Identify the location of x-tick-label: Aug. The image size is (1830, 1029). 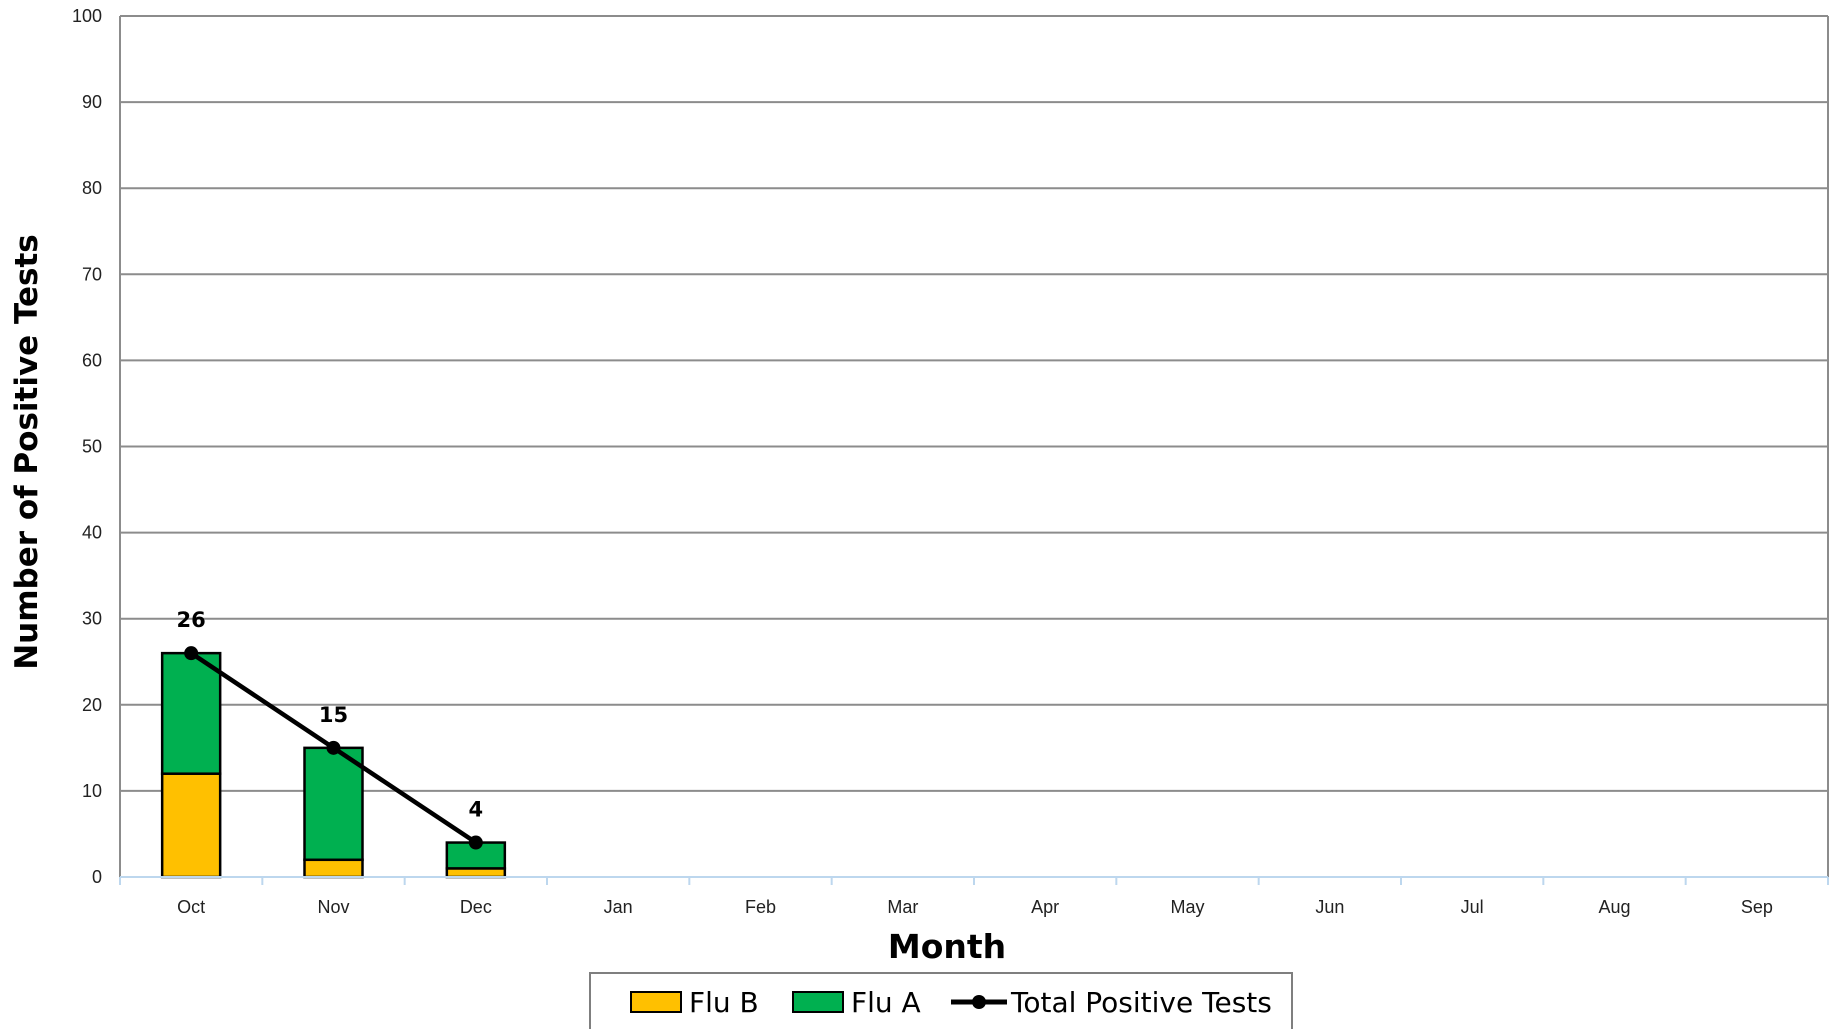
(1614, 907).